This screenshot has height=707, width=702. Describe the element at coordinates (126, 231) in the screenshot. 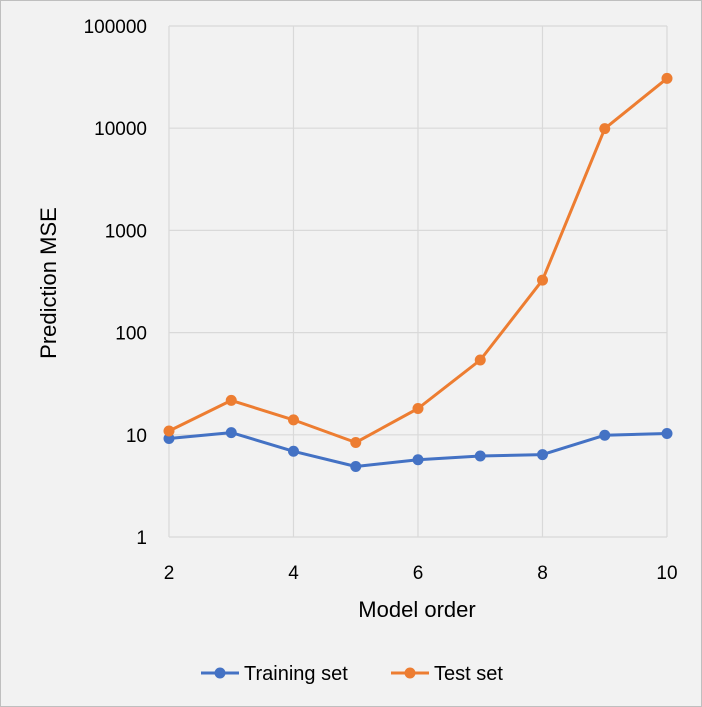

I see `y-tick-label: 1000` at that location.